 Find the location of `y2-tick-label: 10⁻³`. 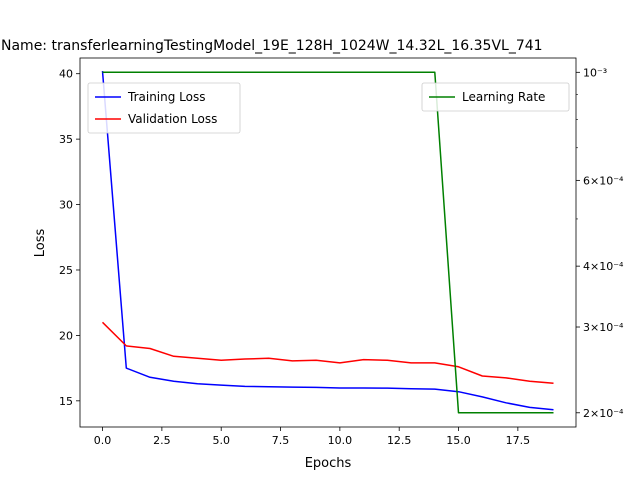

y2-tick-label: 10⁻³ is located at coordinates (595, 72).